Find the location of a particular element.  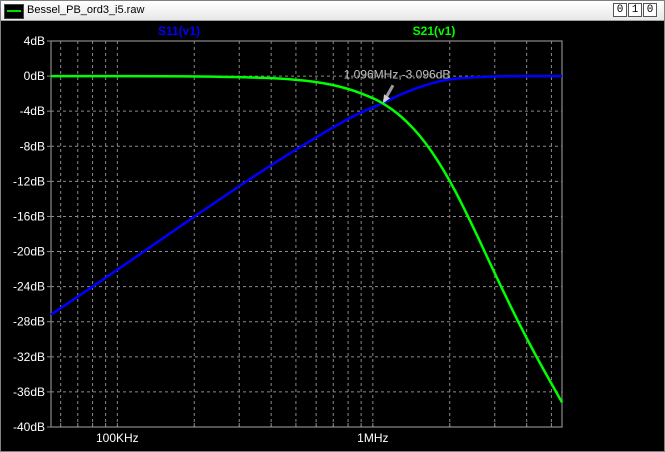

y-tick-label: -32dB is located at coordinates (29, 357).